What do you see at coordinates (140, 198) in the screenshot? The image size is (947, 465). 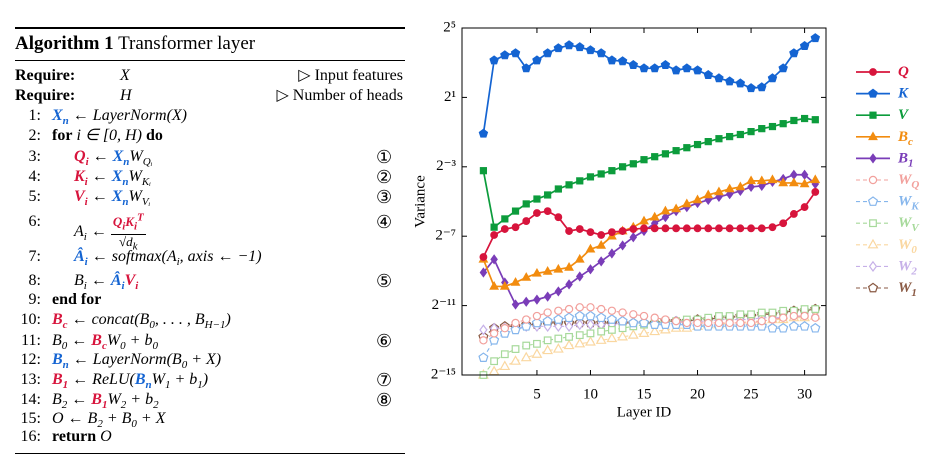 I see `code-part: WVᵢ` at bounding box center [140, 198].